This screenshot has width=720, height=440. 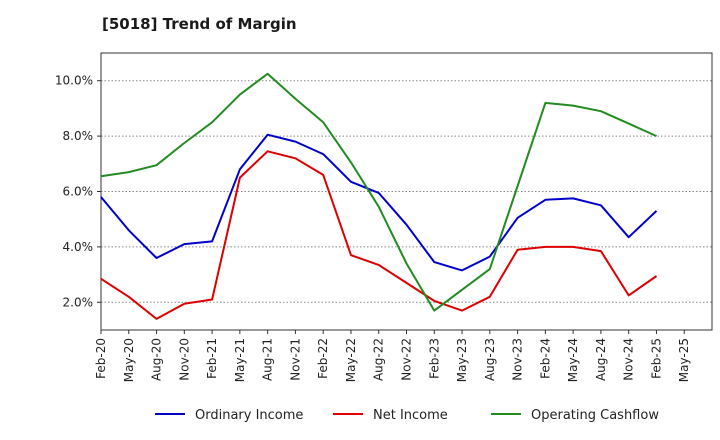 I want to click on x-tick-label: Aug-22, so click(x=379, y=359).